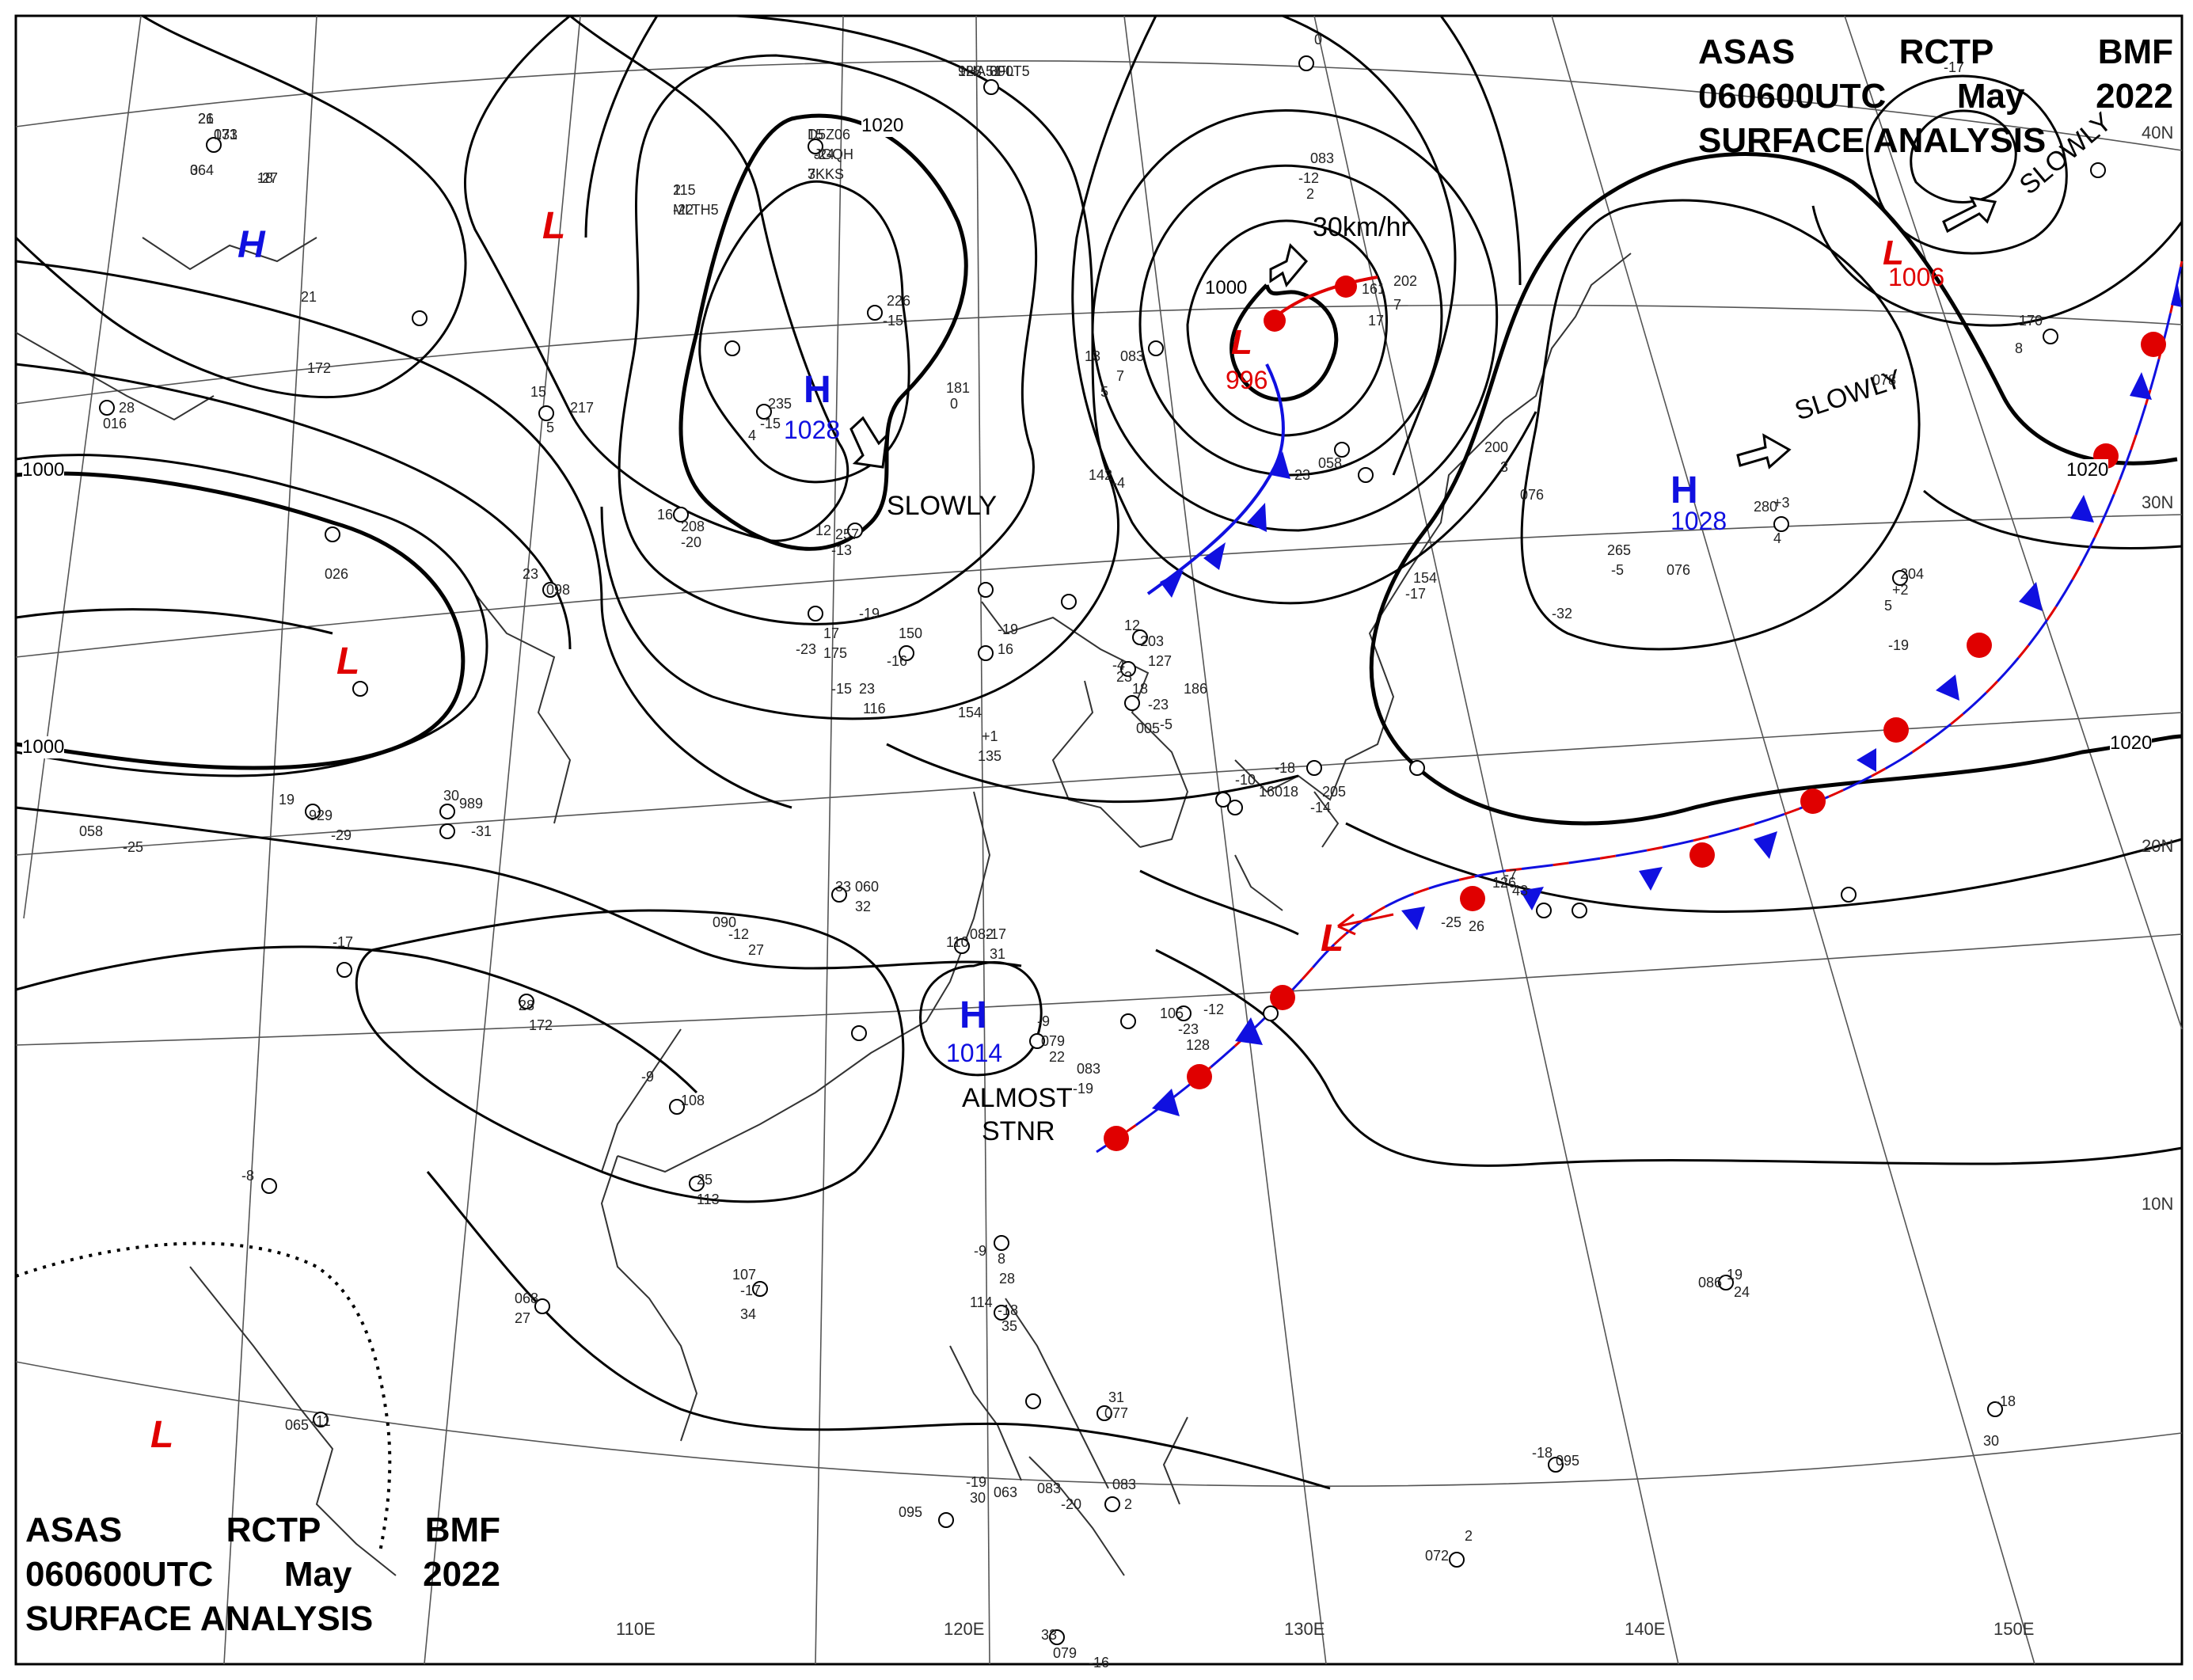  Describe the element at coordinates (527, 1298) in the screenshot. I see `station-value: 068` at that location.